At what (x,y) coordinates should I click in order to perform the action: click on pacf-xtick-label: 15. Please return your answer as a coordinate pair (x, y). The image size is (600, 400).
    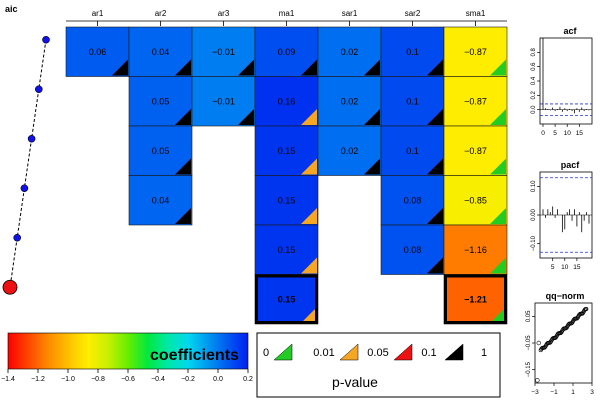
    Looking at the image, I should click on (577, 267).